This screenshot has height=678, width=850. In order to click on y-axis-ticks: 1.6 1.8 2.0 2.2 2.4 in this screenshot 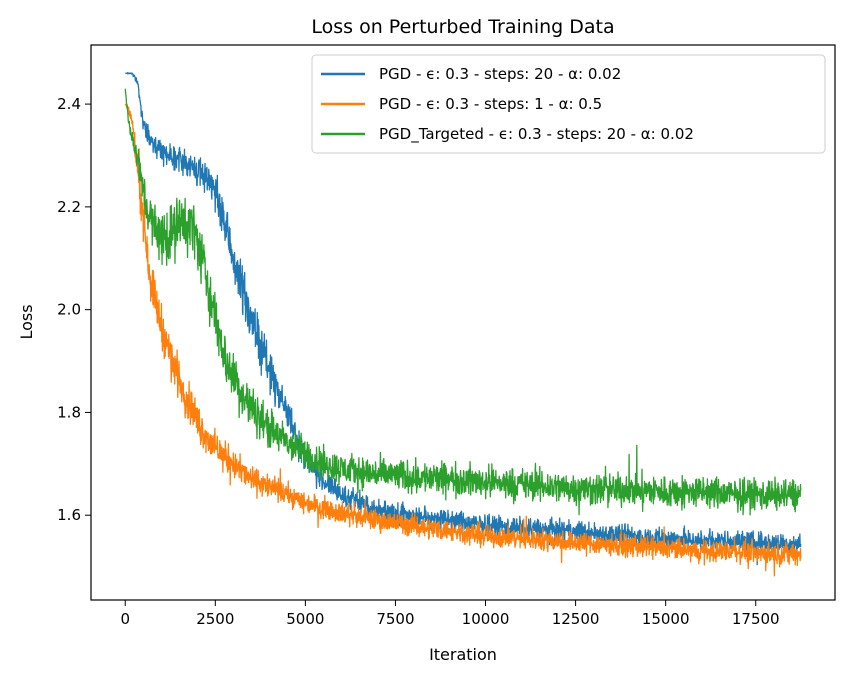, I will do `click(74, 309)`.